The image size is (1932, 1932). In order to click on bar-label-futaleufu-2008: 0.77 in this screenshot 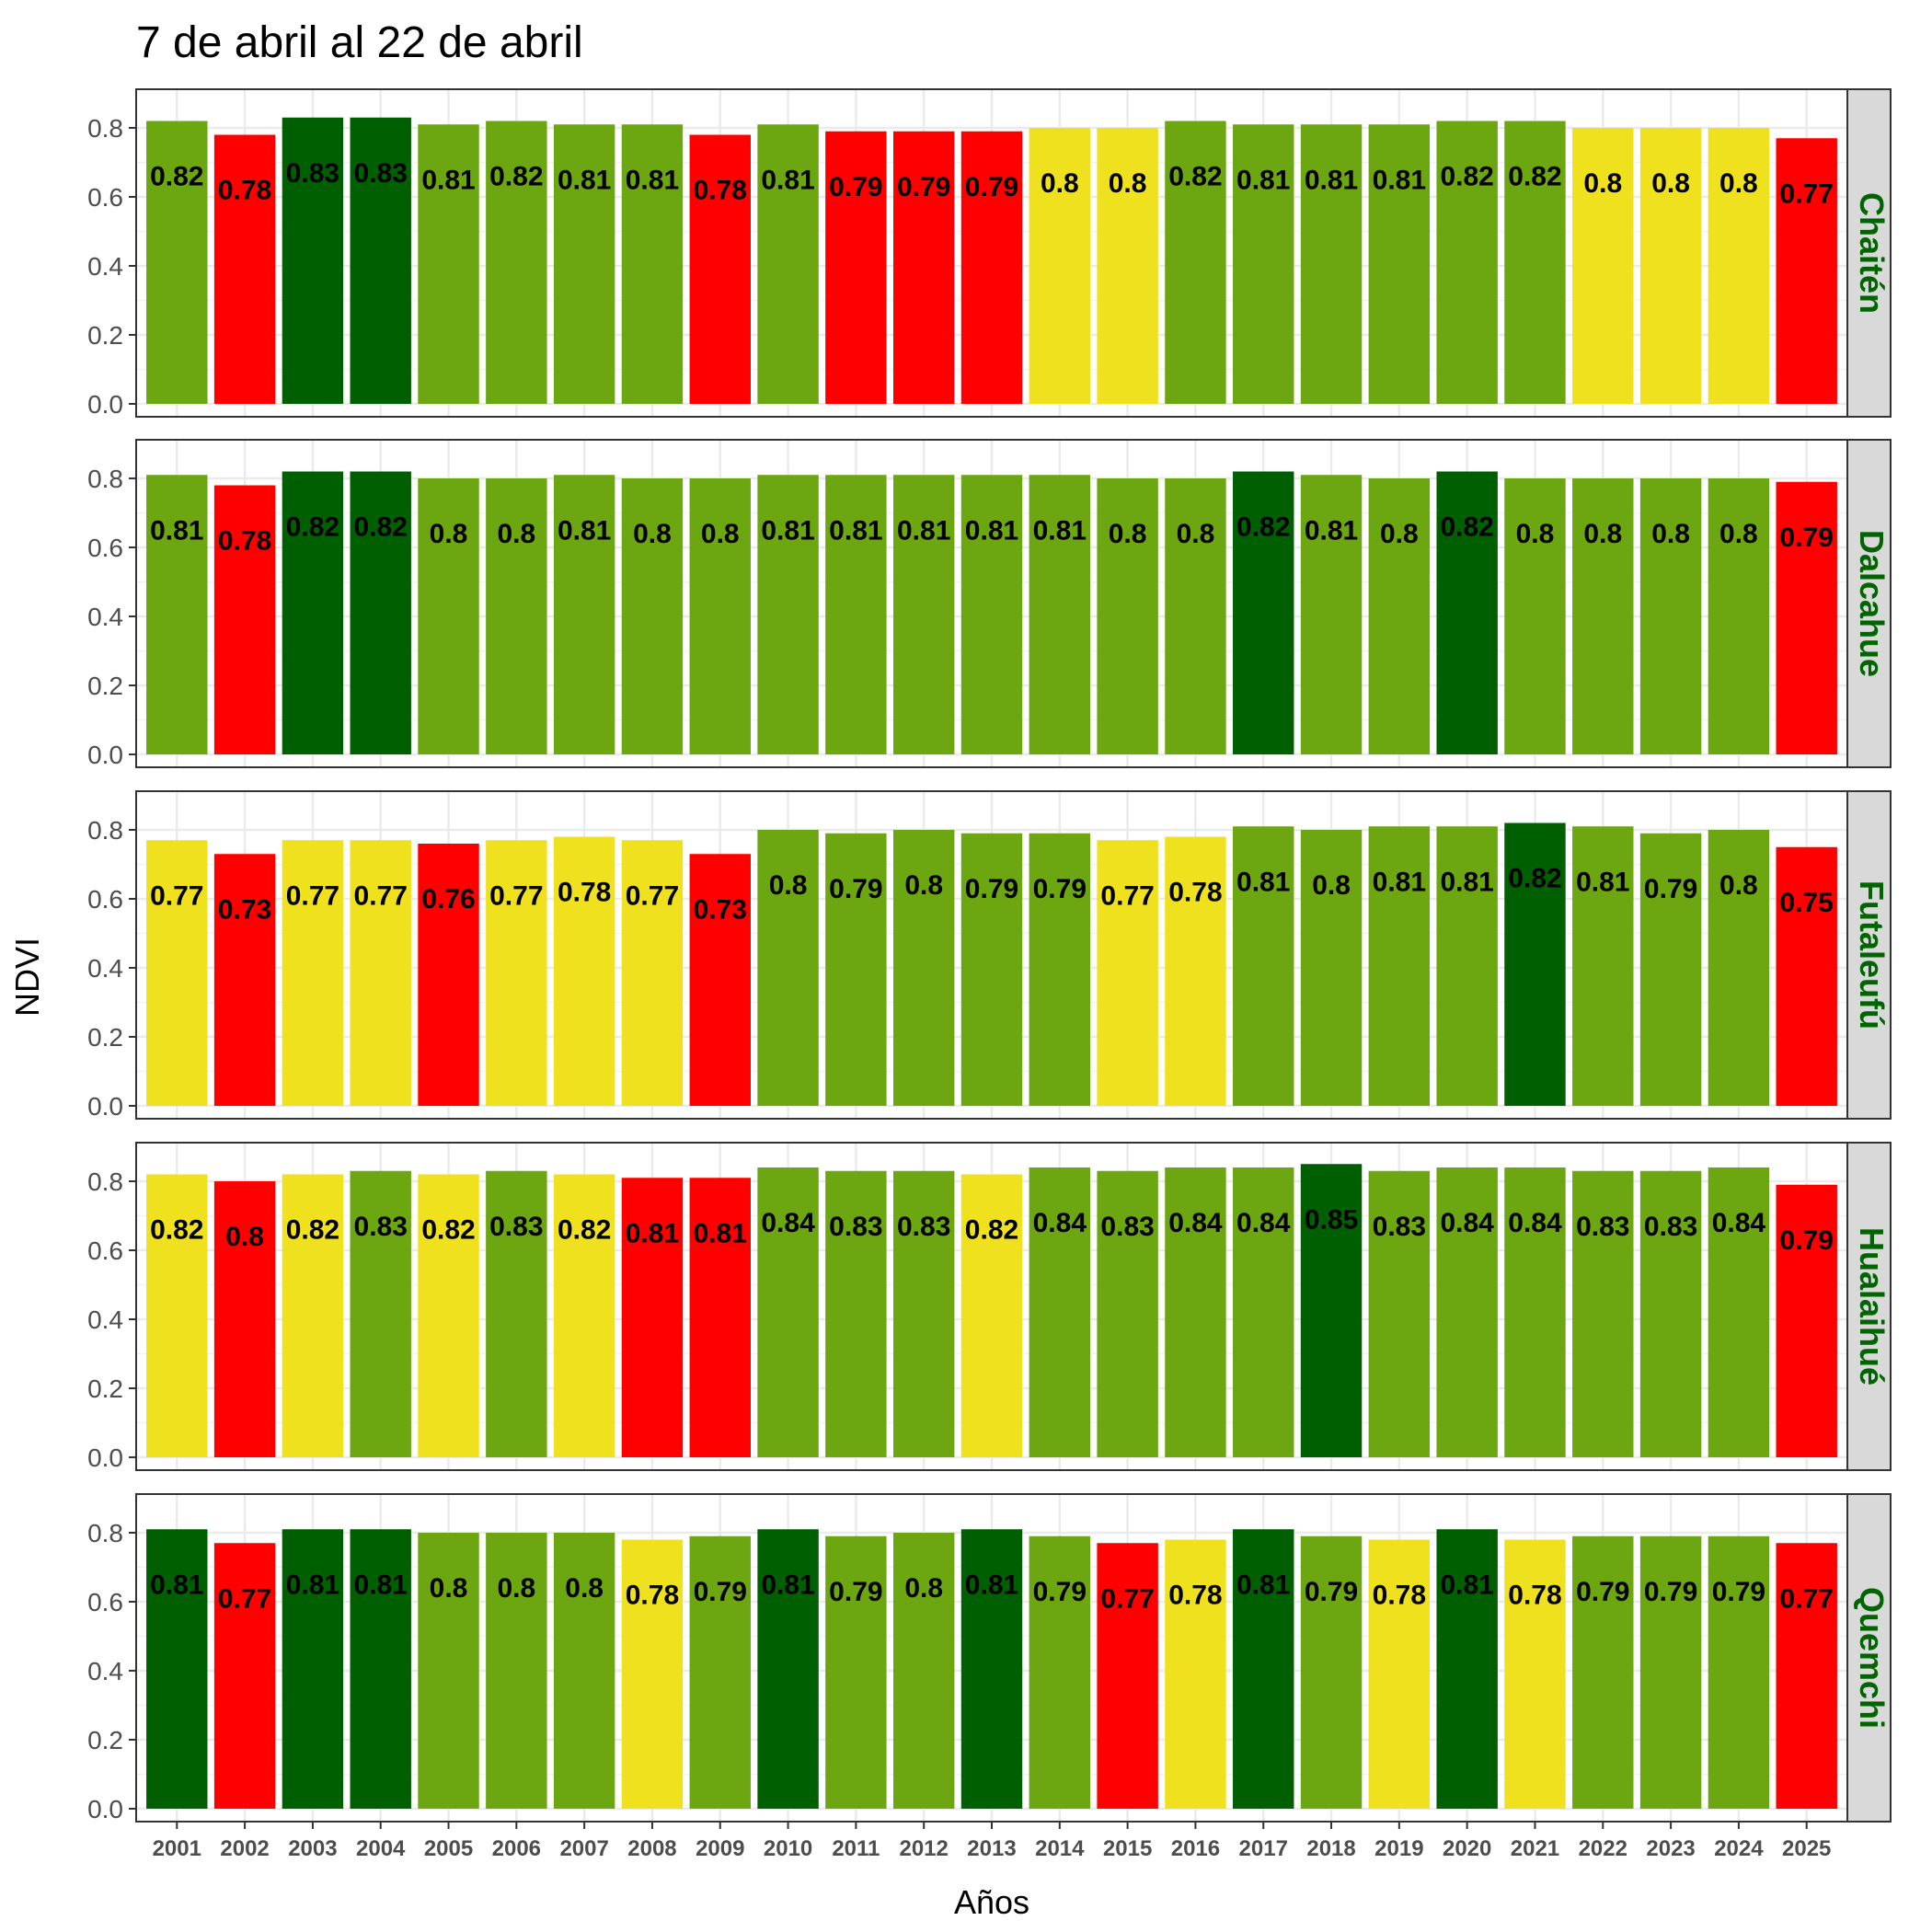, I will do `click(652, 895)`.